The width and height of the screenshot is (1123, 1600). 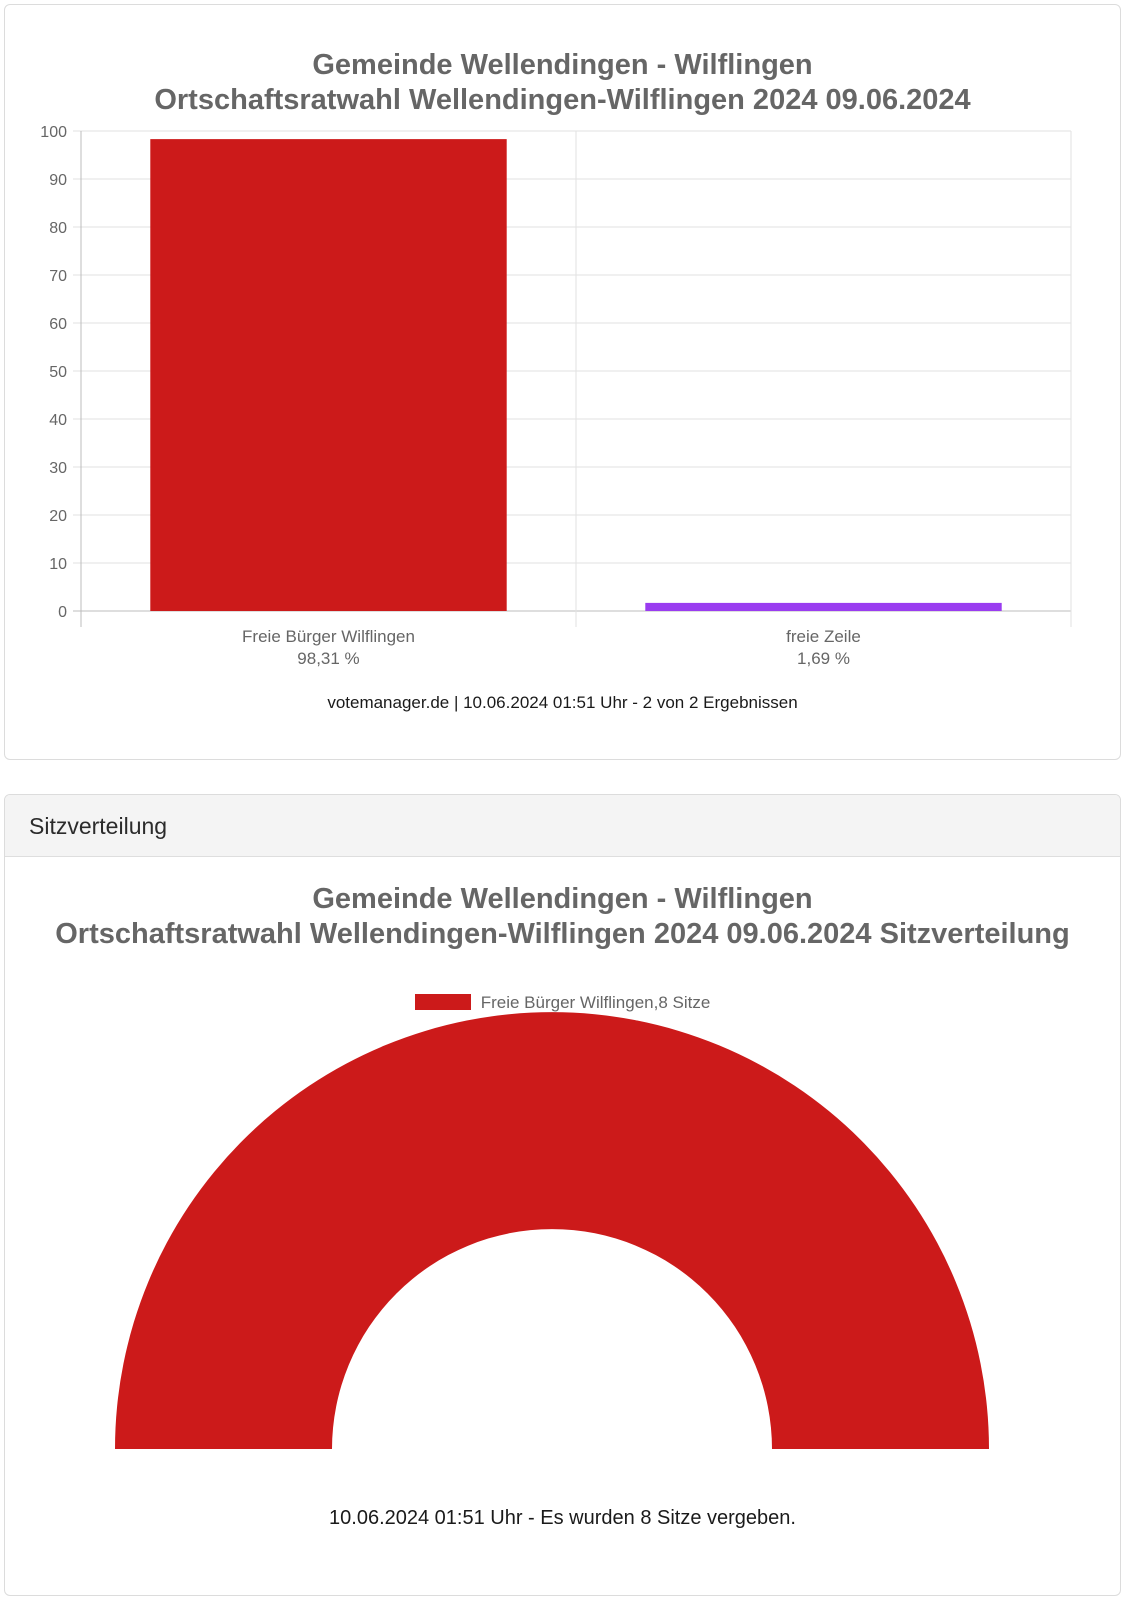 What do you see at coordinates (58, 276) in the screenshot?
I see `y-tick-label: 70` at bounding box center [58, 276].